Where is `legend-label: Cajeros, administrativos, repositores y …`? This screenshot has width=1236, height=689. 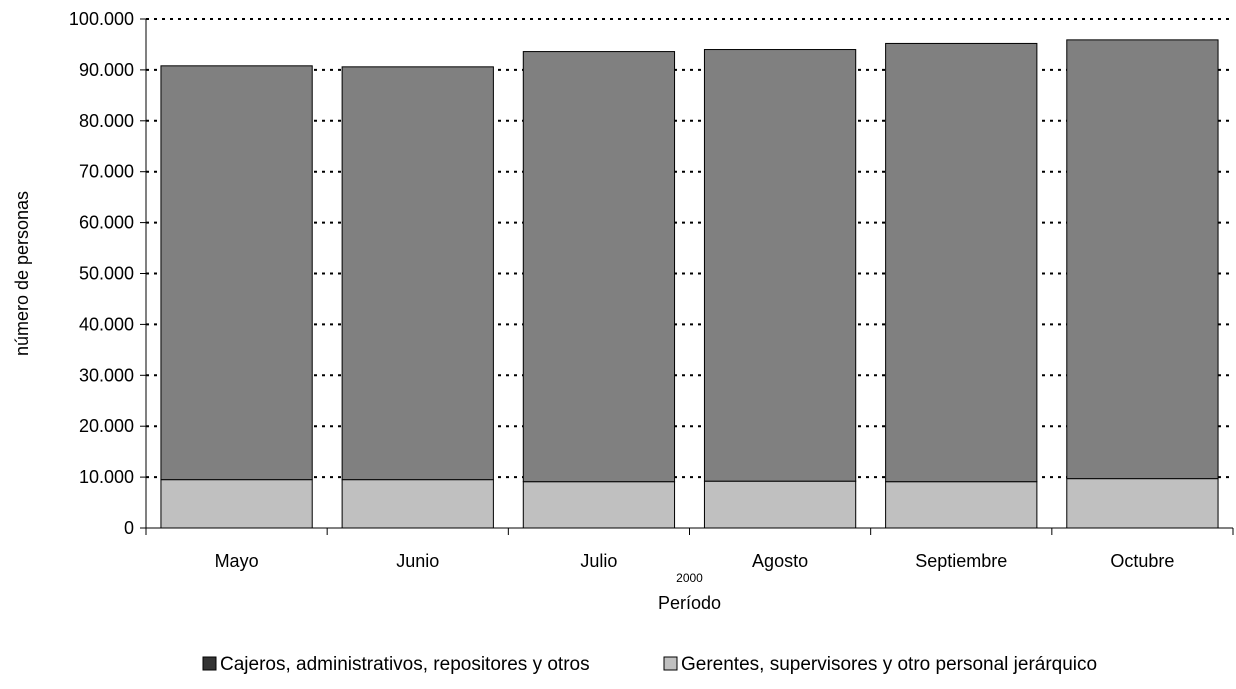
legend-label: Cajeros, administrativos, repositores y … is located at coordinates (405, 664).